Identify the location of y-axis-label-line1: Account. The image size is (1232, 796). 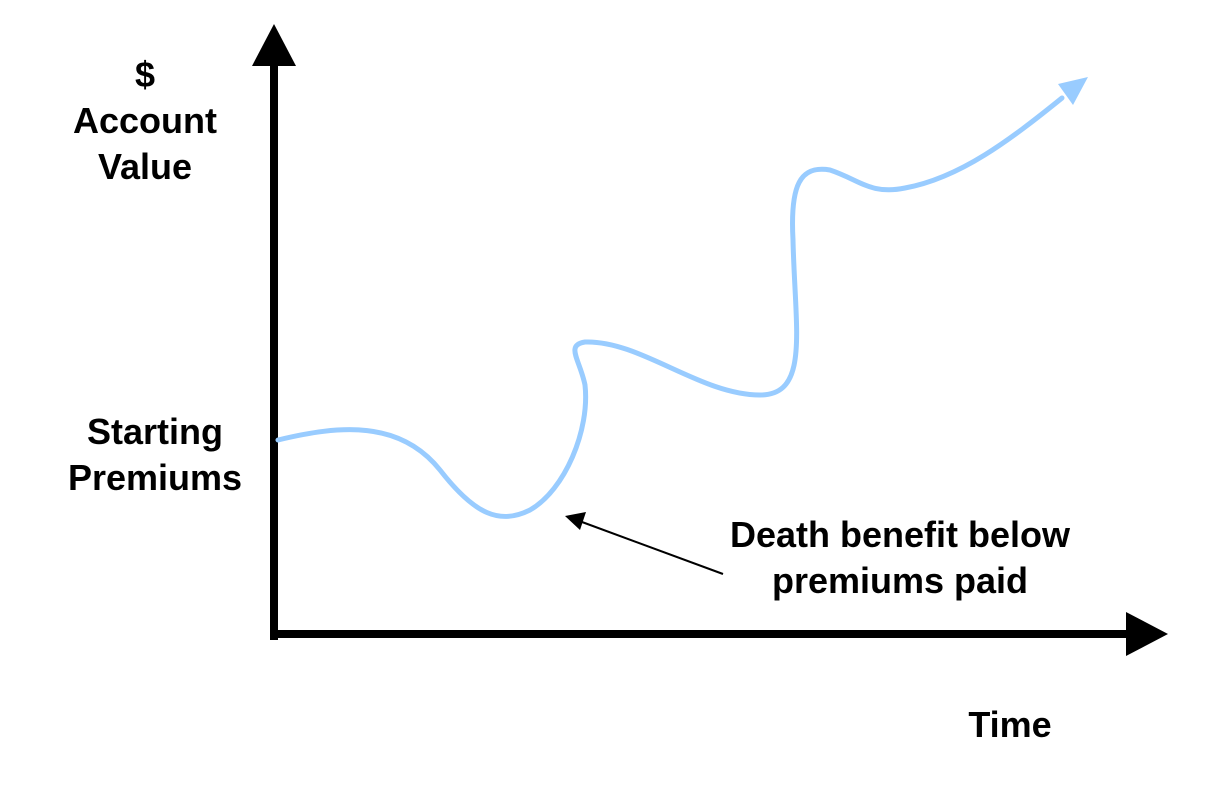
(145, 120).